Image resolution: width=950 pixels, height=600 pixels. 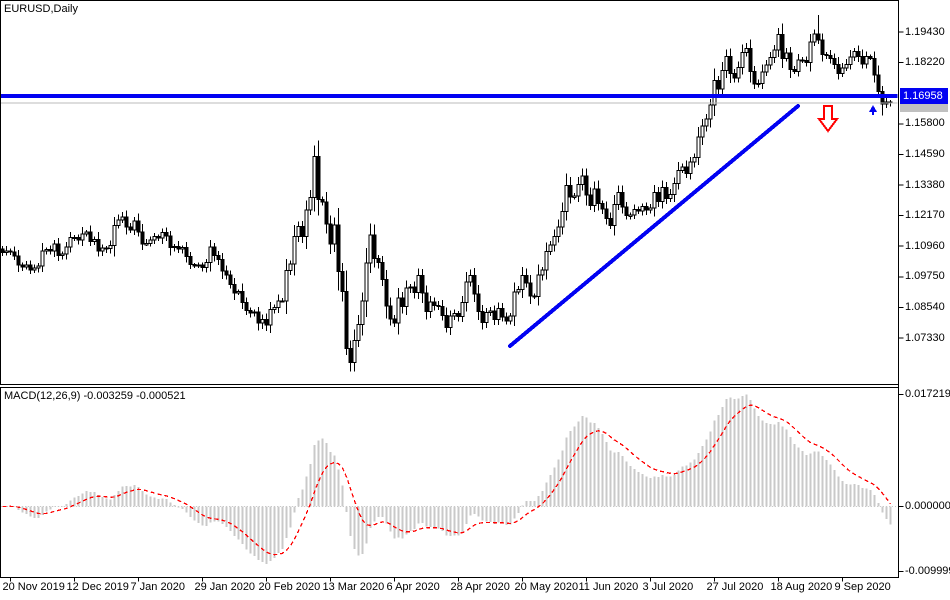 What do you see at coordinates (289, 587) in the screenshot?
I see `date-tick-label: 20 Feb 2020` at bounding box center [289, 587].